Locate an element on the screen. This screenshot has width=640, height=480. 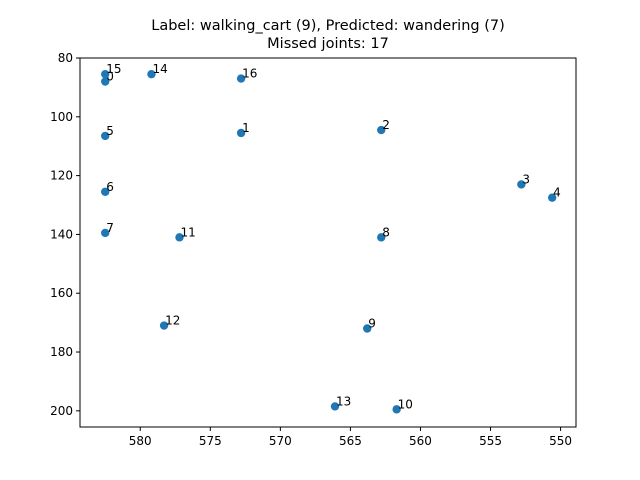
x-tick-label: 565 is located at coordinates (350, 441).